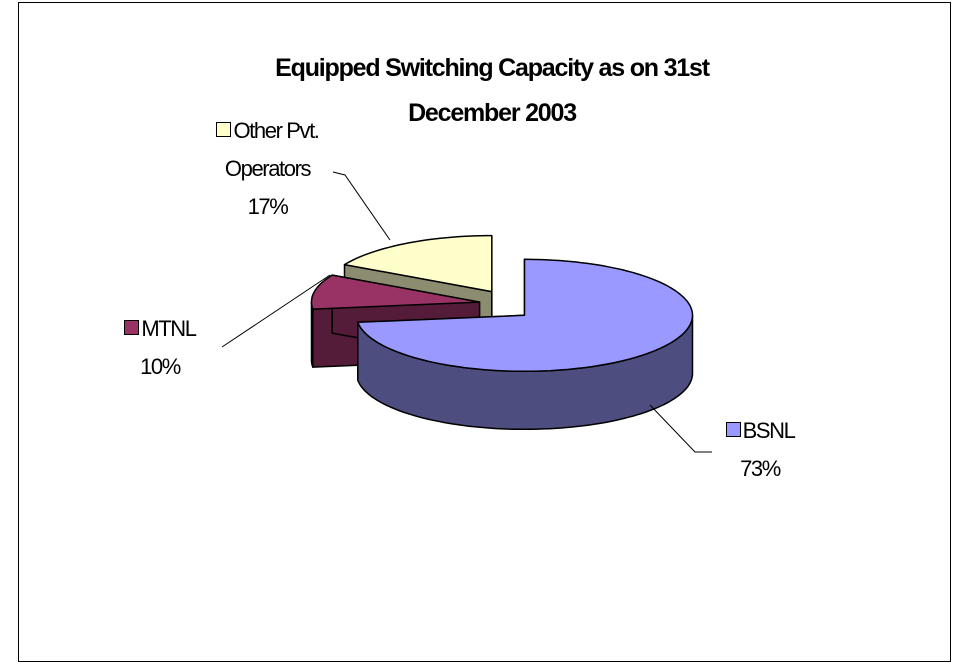 This screenshot has width=955, height=662. Describe the element at coordinates (268, 206) in the screenshot. I see `value-label: 17%` at that location.